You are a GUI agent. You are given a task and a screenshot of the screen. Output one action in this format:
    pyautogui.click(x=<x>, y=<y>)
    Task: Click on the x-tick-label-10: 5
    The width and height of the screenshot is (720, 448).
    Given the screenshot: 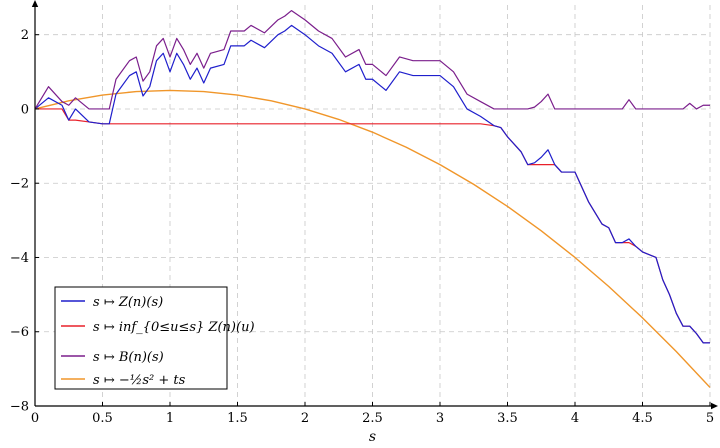 What is the action you would take?
    pyautogui.click(x=710, y=418)
    